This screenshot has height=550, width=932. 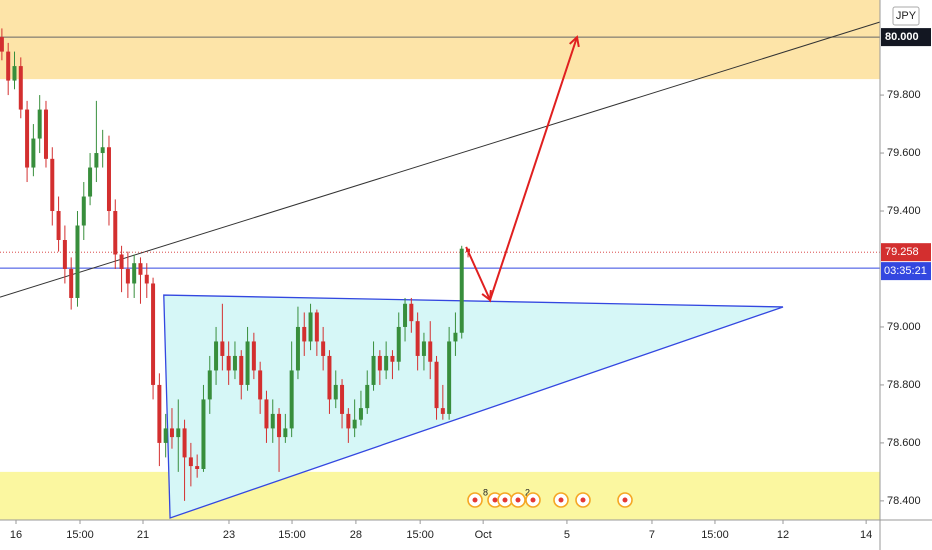 I want to click on events: 8 2, so click(x=550, y=497).